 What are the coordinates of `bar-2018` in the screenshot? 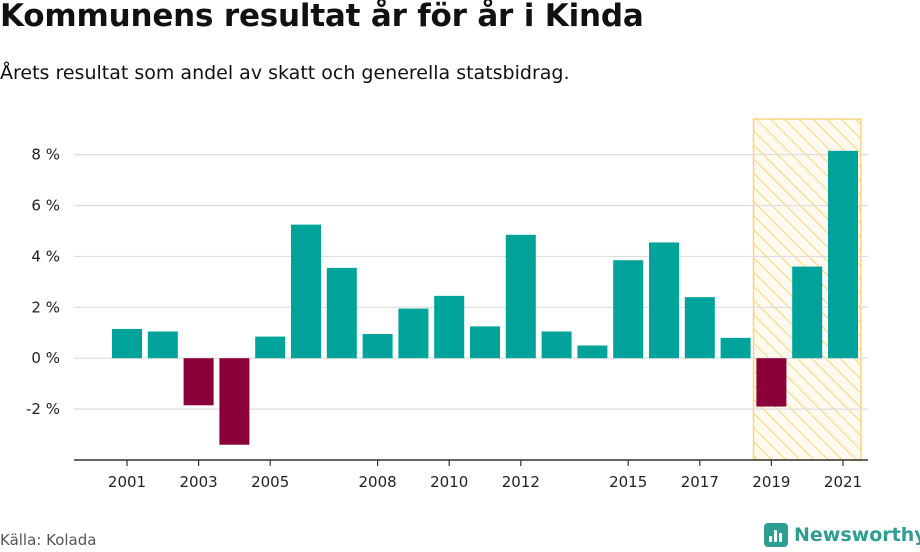 It's located at (735, 348).